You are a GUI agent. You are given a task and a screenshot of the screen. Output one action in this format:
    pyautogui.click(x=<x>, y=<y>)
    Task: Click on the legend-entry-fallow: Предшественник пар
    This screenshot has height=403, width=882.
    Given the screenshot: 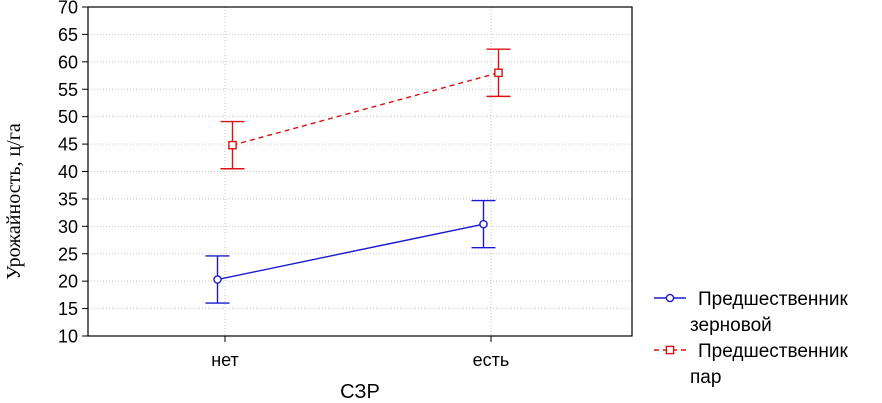 What is the action you would take?
    pyautogui.click(x=751, y=364)
    